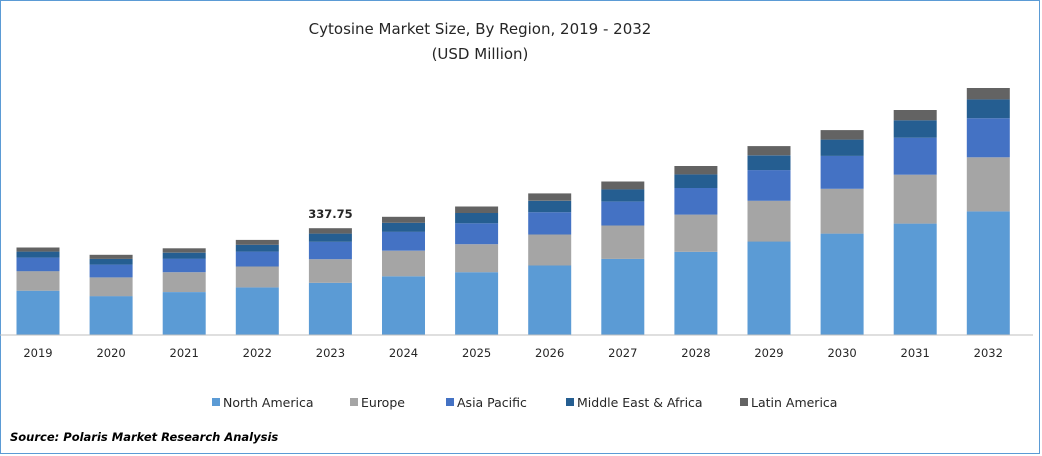  Describe the element at coordinates (623, 185) in the screenshot. I see `bar-latin-america-2027` at that location.